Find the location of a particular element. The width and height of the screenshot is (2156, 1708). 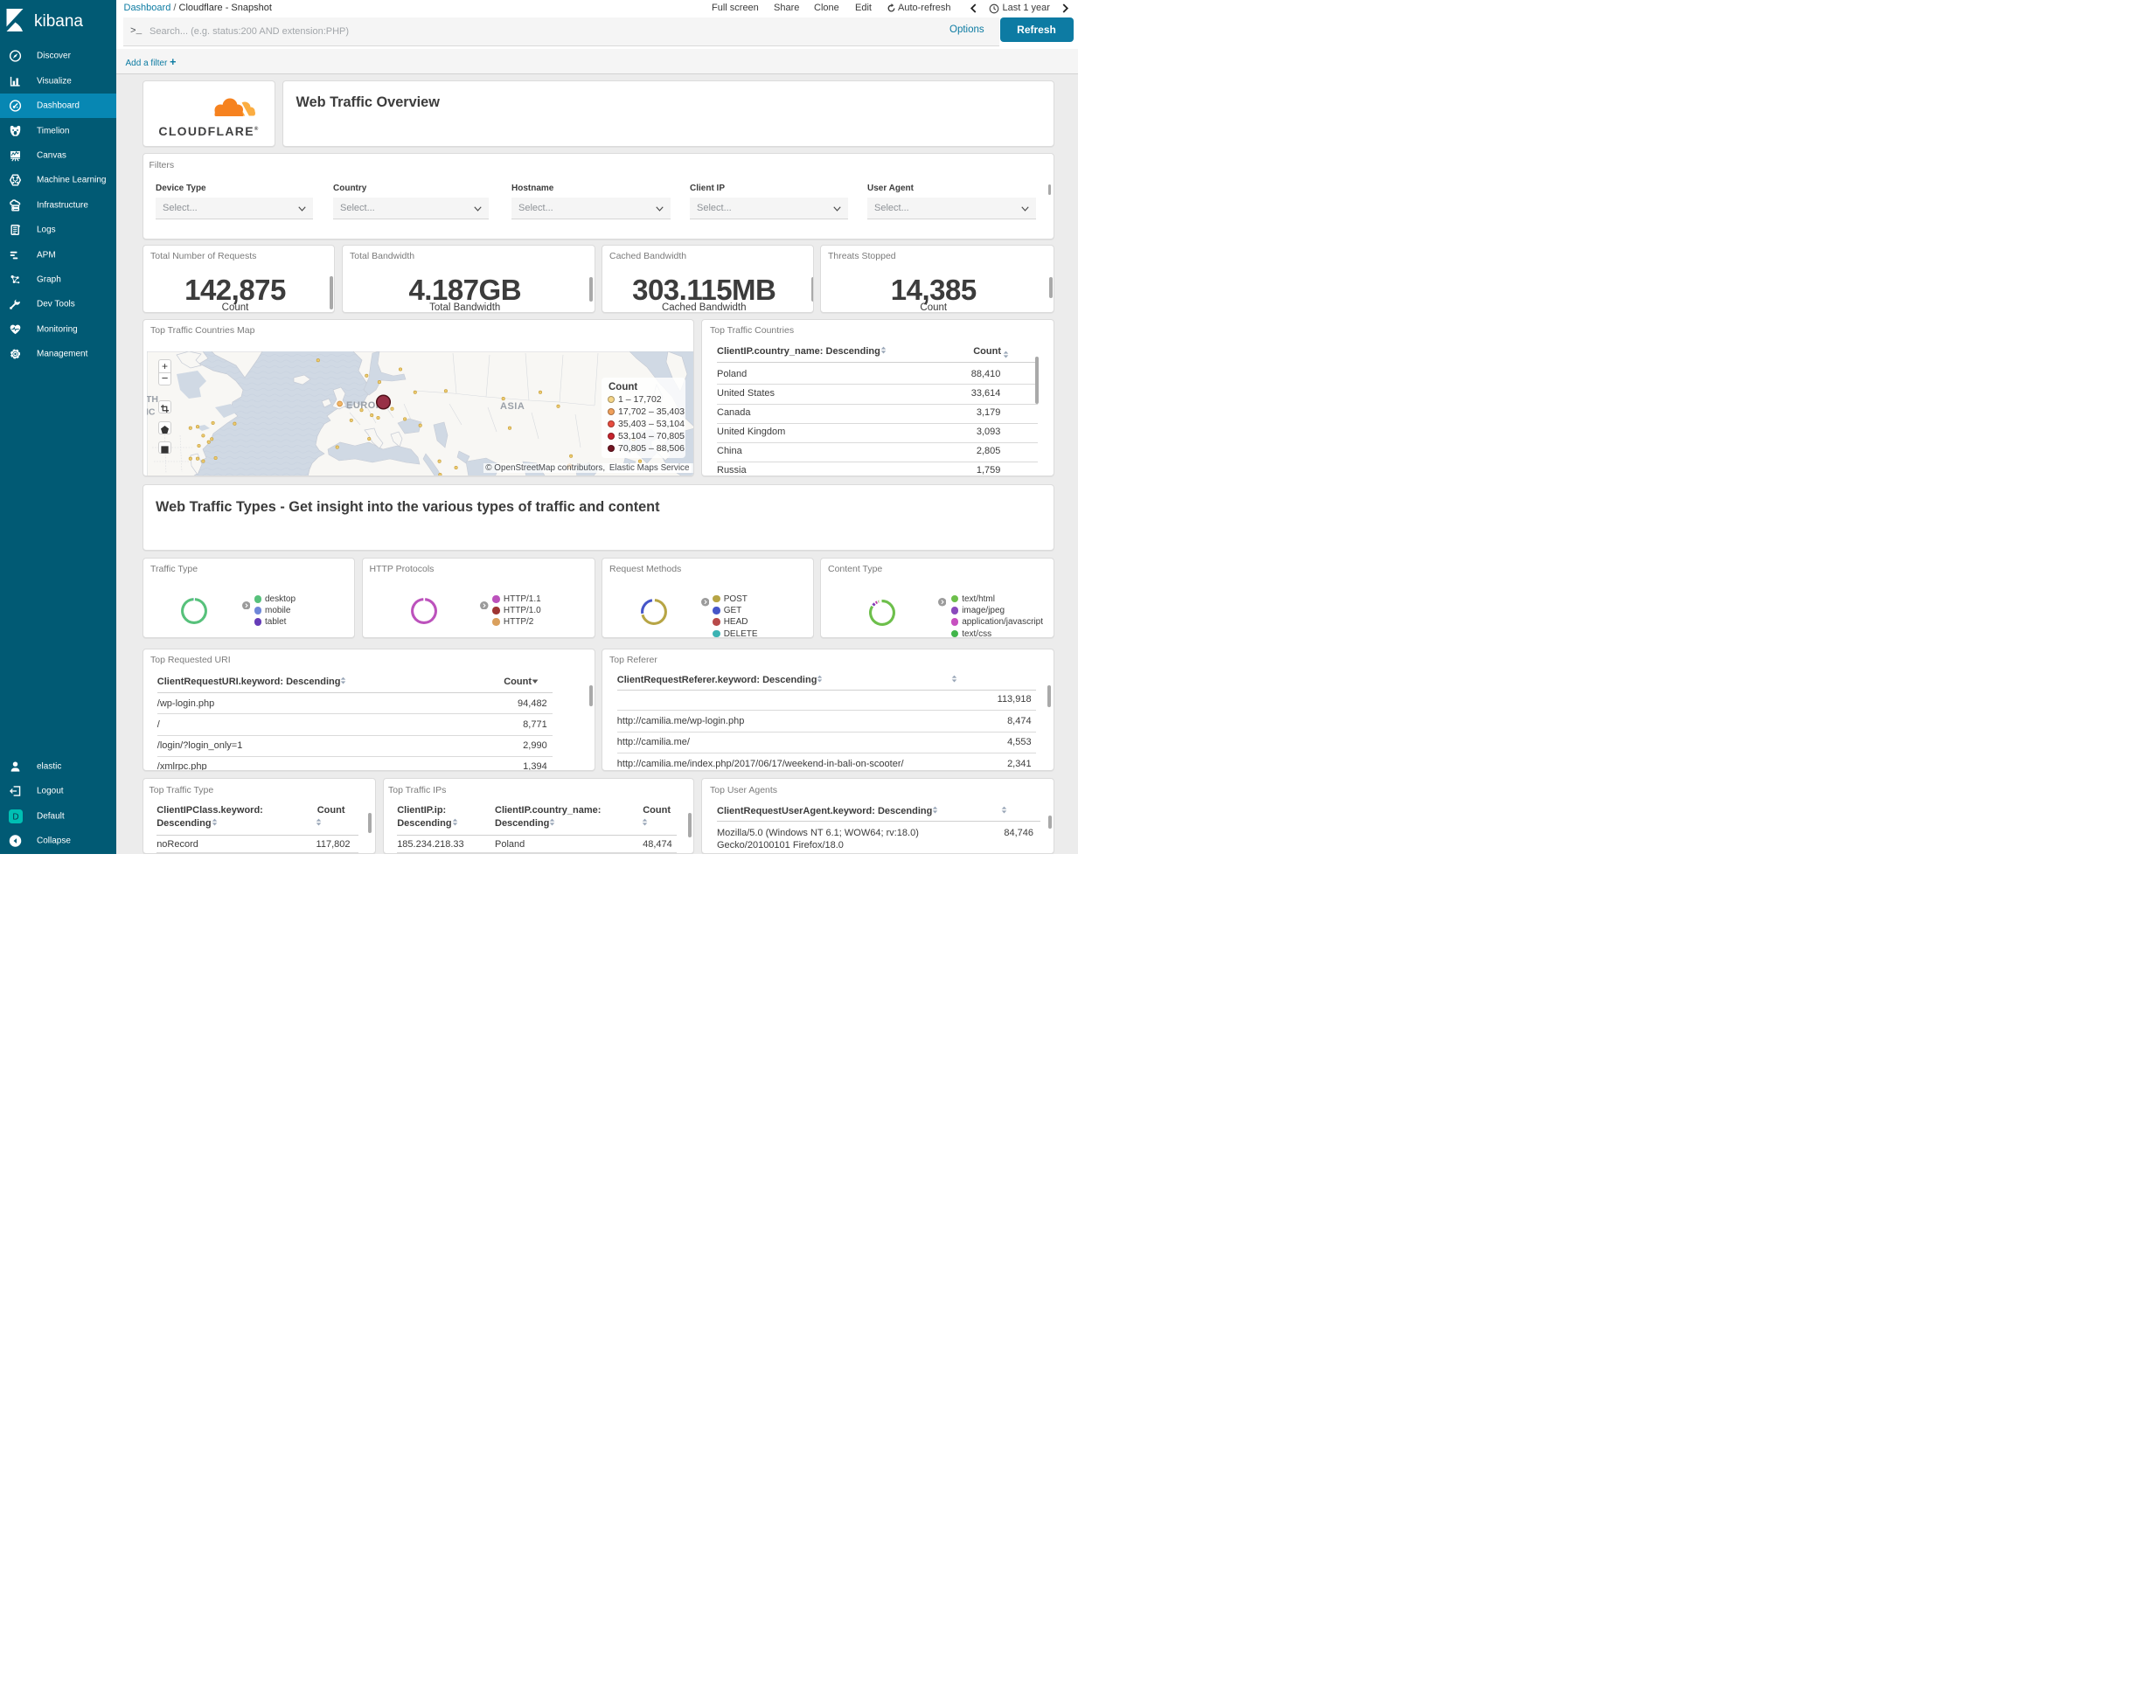

svg-text: ASIA is located at coordinates (512, 406).